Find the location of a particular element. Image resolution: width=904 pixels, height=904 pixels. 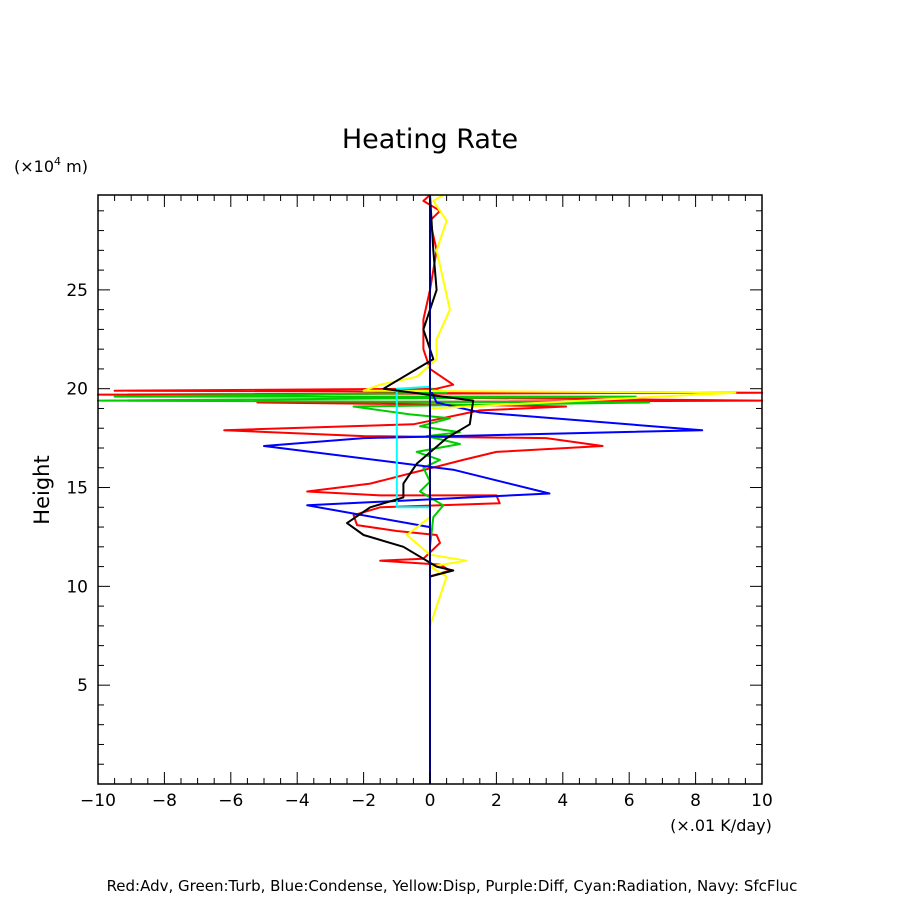

y-tick-label: 10 is located at coordinates (77, 587).